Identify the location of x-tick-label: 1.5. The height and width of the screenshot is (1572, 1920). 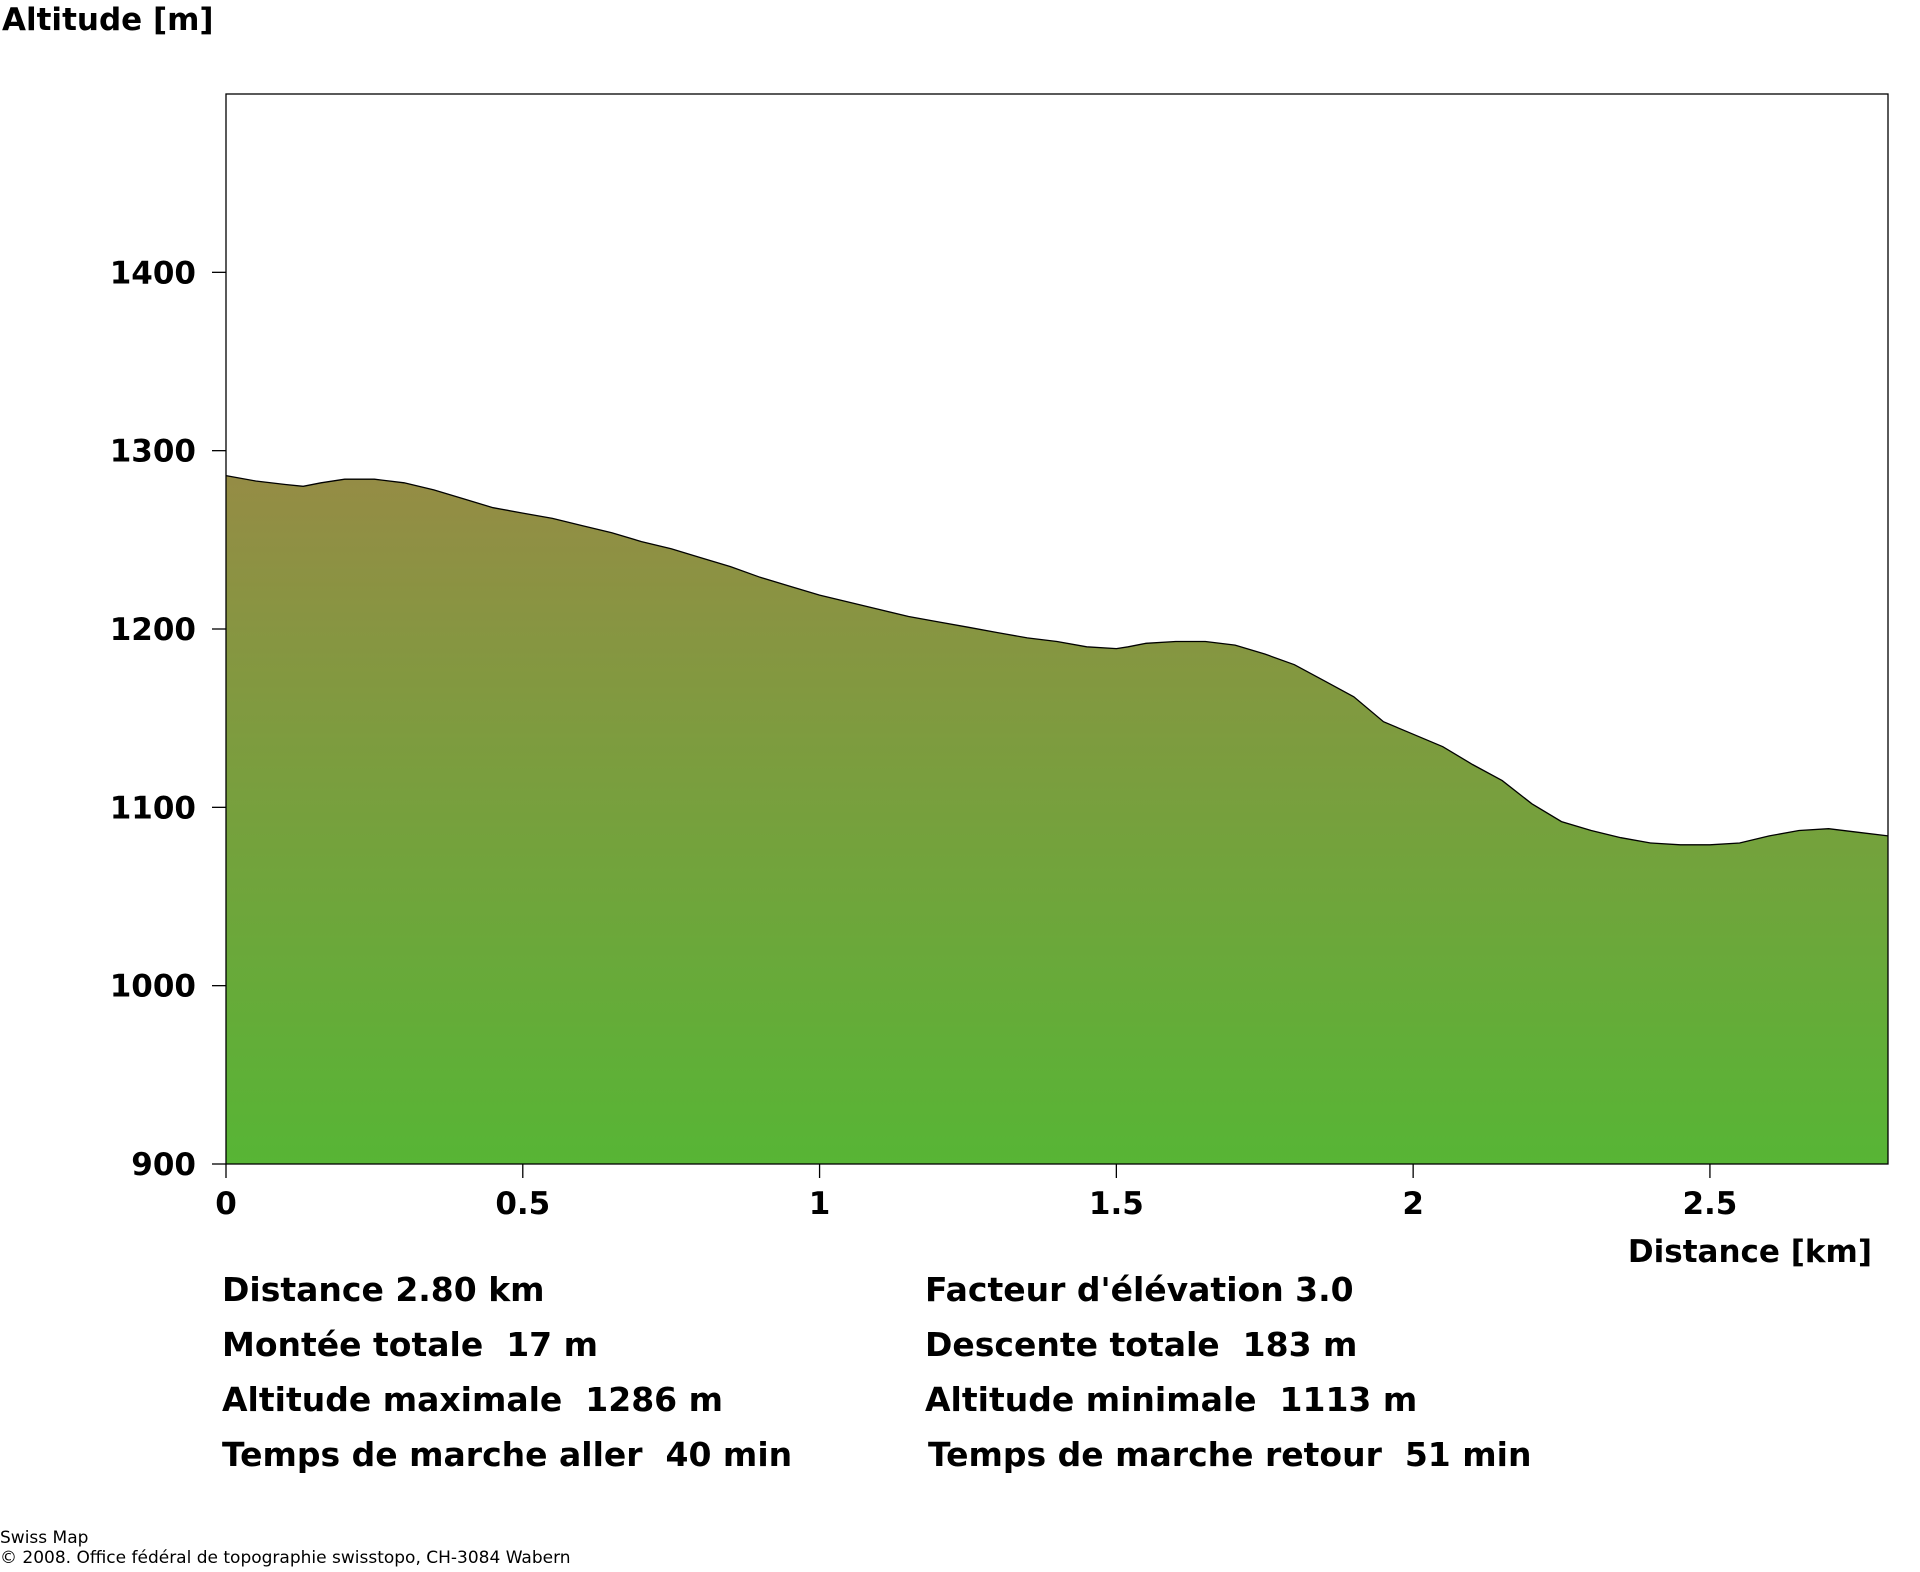
(1116, 1204).